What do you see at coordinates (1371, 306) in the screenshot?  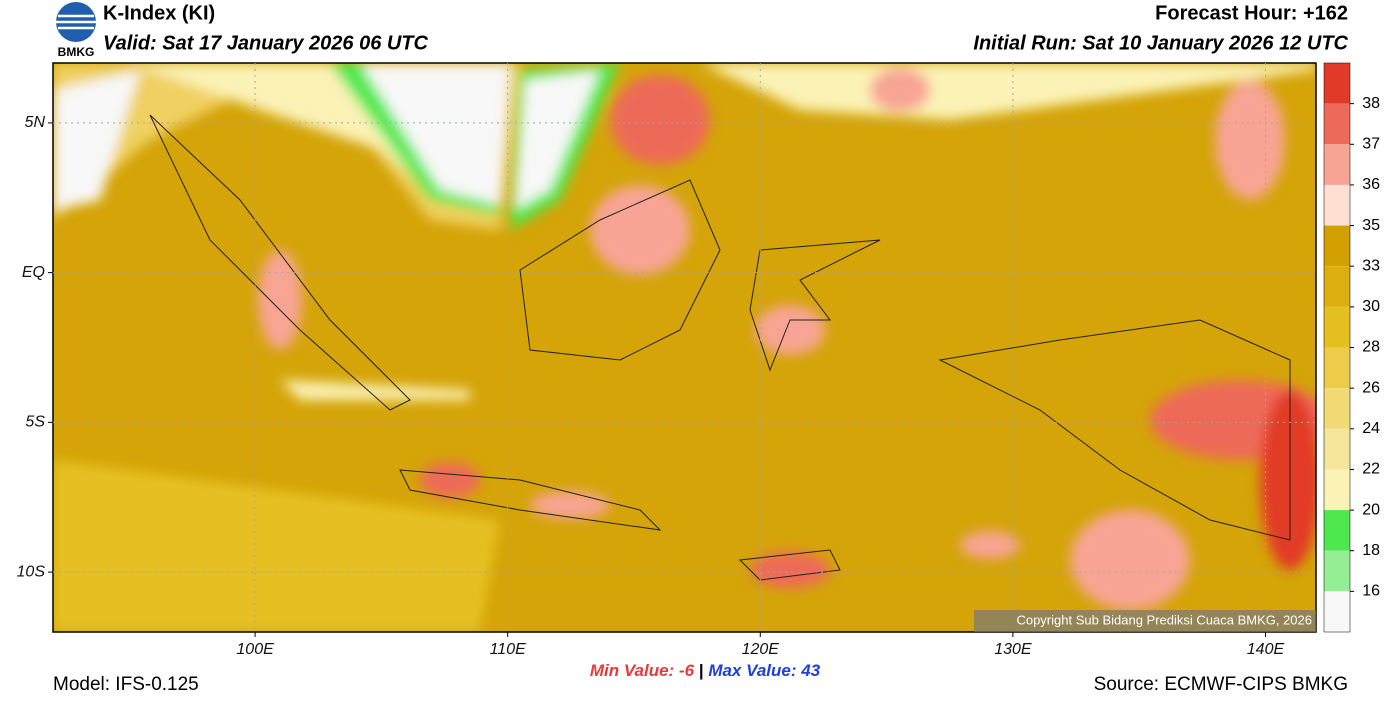 I see `colorbar-label: 30` at bounding box center [1371, 306].